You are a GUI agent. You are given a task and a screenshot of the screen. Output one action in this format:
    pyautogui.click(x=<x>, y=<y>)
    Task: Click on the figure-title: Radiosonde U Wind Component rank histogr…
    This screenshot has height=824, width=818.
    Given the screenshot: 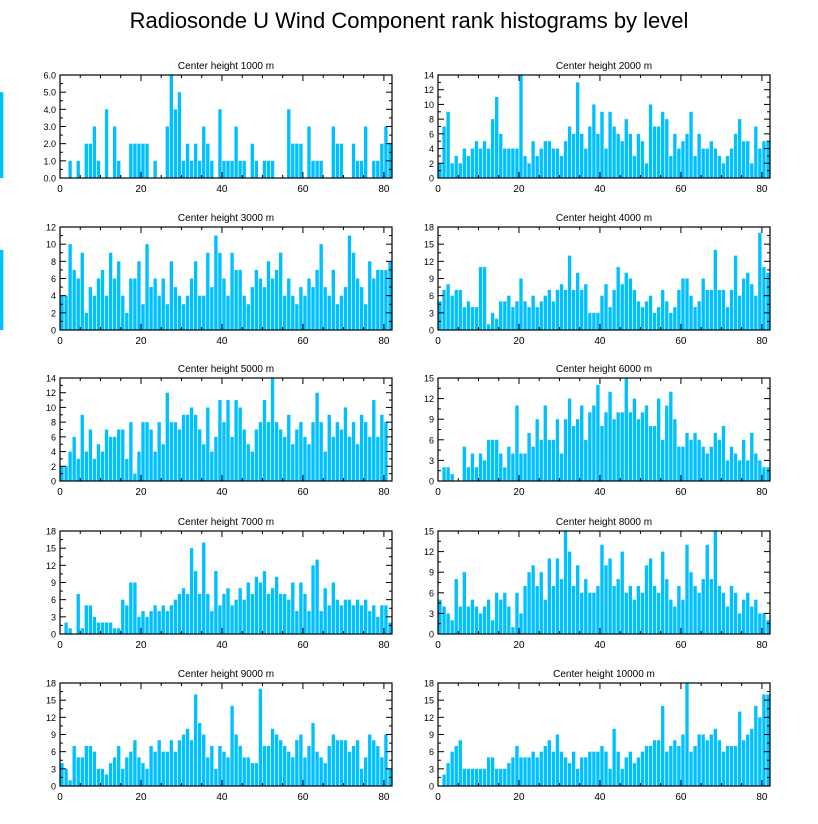 What is the action you would take?
    pyautogui.click(x=409, y=20)
    